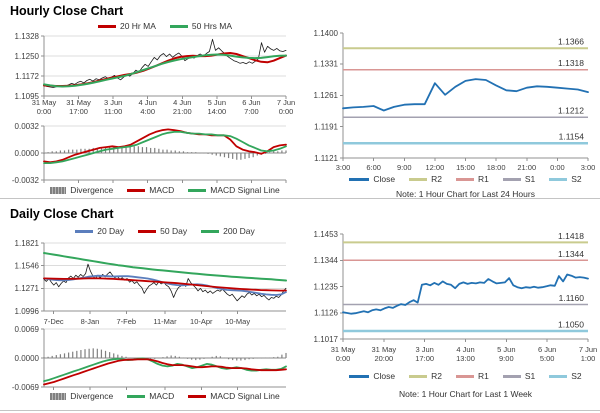 The image size is (600, 413). What do you see at coordinates (547, 358) in the screenshot?
I see `axis-label: 5:00` at bounding box center [547, 358].